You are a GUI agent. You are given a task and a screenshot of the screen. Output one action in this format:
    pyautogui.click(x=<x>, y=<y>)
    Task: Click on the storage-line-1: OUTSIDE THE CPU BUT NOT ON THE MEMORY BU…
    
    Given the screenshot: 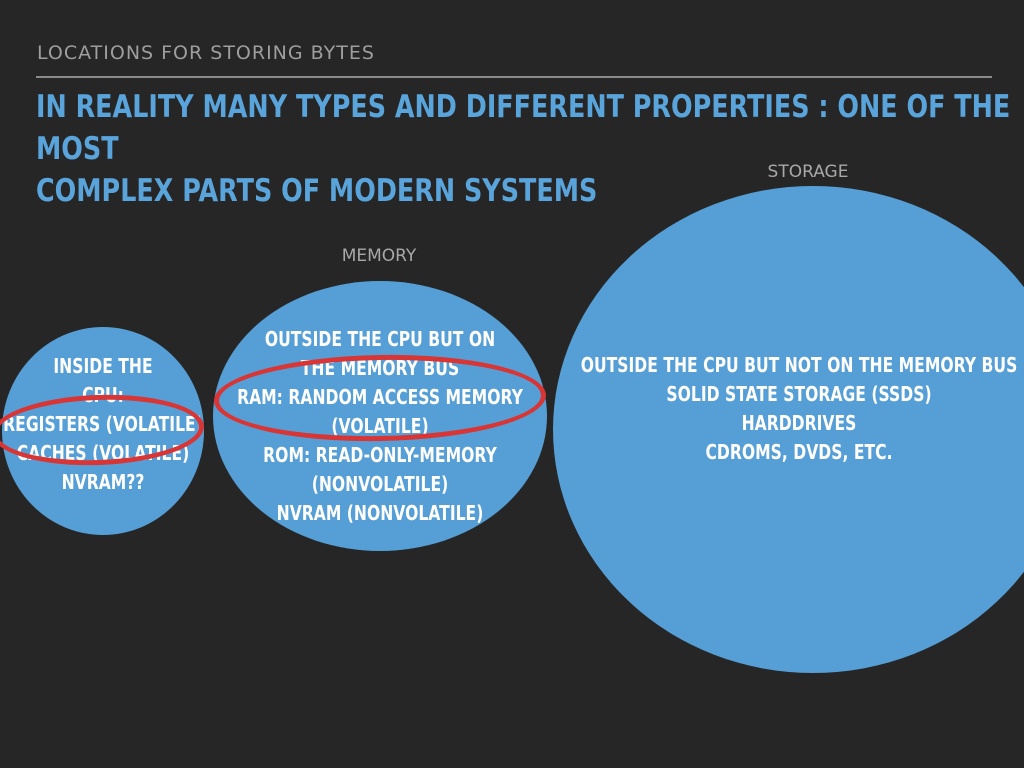 What is the action you would take?
    pyautogui.click(x=799, y=365)
    